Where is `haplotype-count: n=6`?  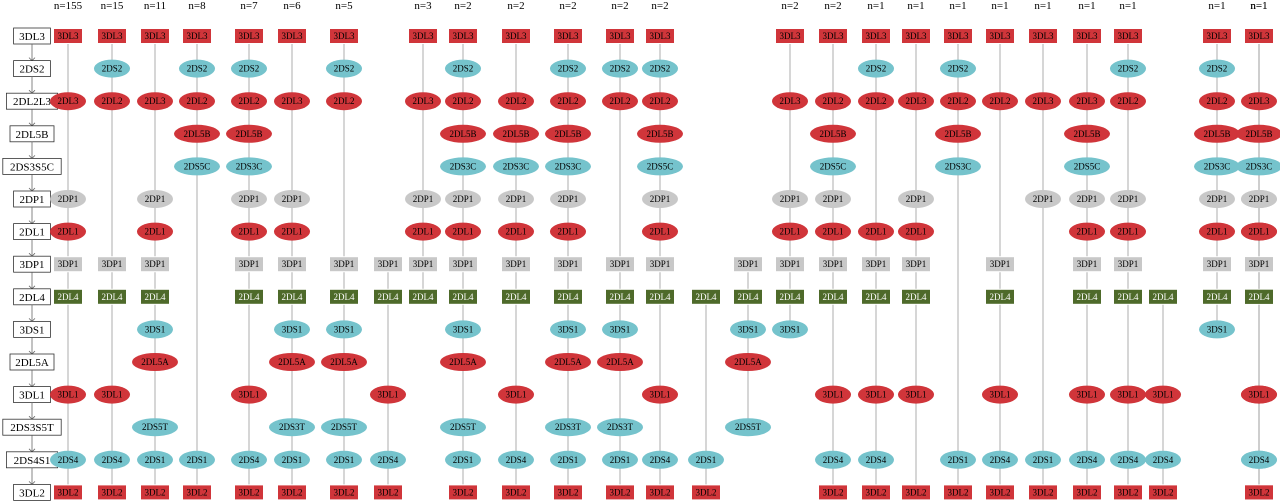
haplotype-count: n=6 is located at coordinates (292, 6).